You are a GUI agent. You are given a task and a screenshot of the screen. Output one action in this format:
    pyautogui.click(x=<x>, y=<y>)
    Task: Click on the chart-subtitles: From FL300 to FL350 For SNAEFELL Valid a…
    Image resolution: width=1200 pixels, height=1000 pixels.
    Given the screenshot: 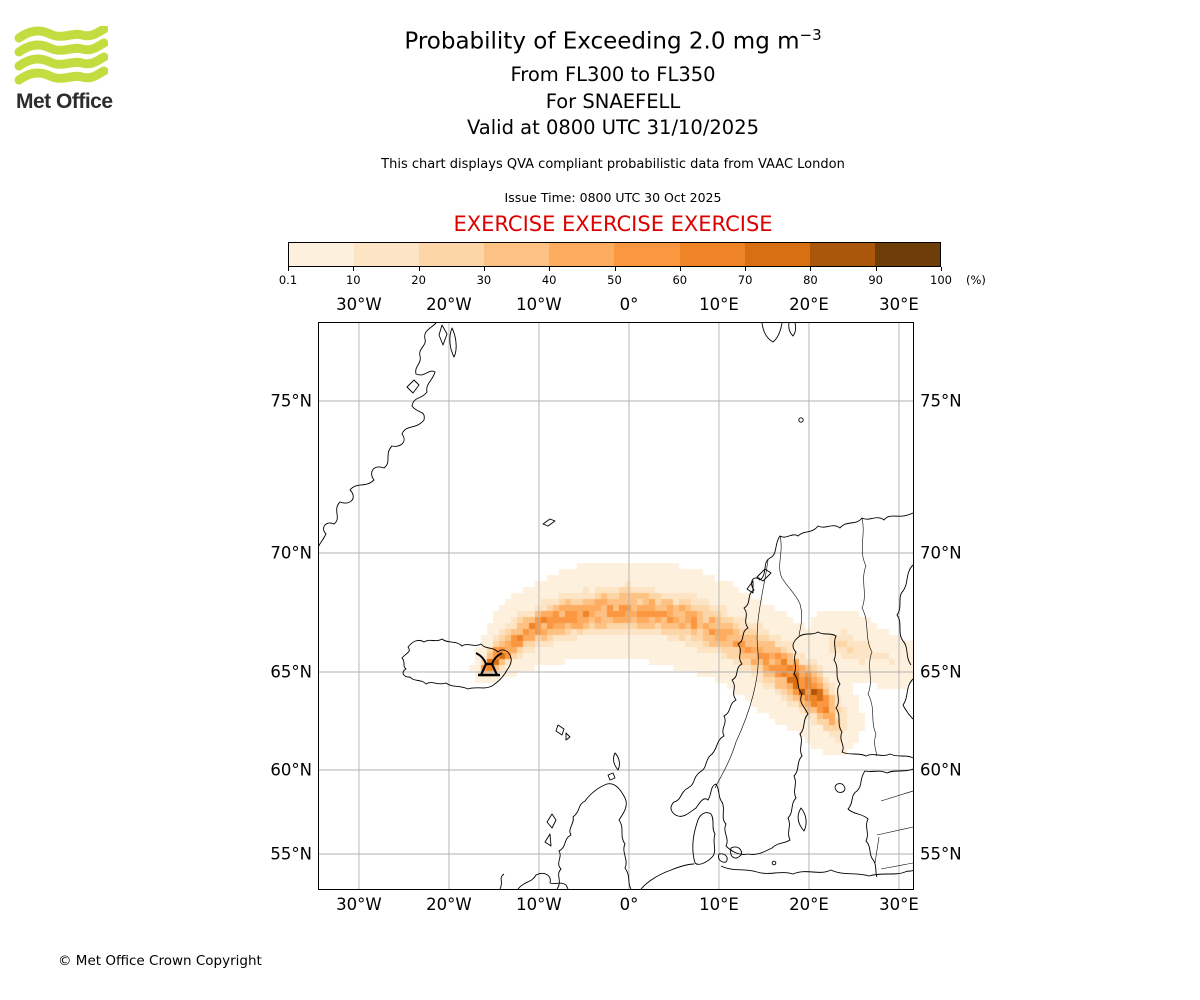 What is the action you would take?
    pyautogui.click(x=606, y=102)
    